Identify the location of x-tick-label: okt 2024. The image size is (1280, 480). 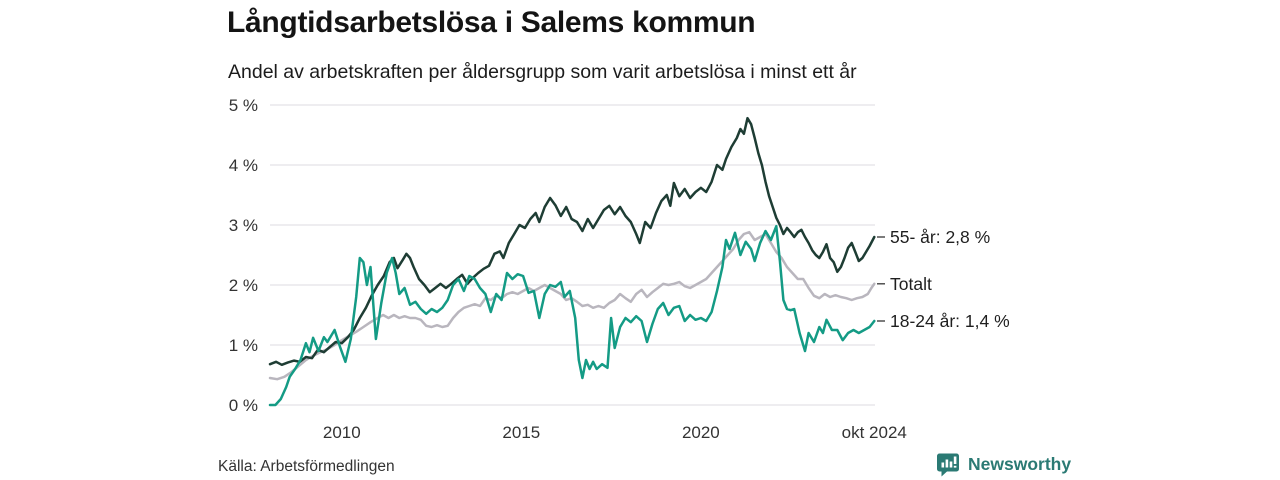
(874, 432).